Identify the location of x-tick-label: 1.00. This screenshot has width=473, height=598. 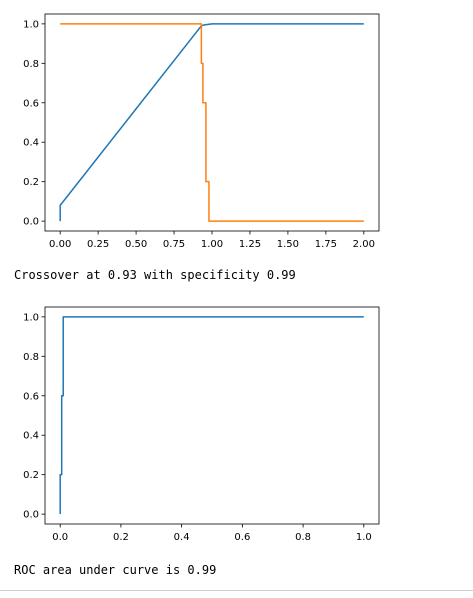
(212, 244).